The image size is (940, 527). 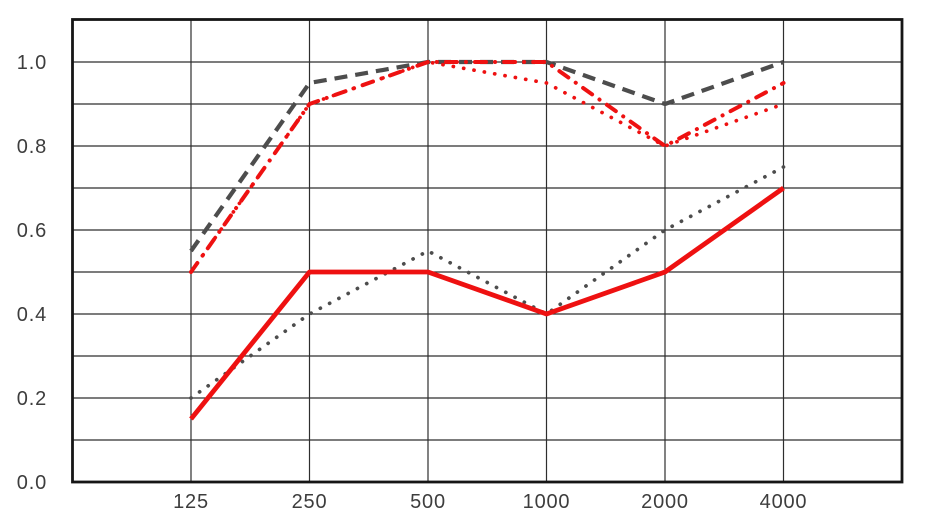 I want to click on x-tick-label: 2000, so click(x=665, y=502).